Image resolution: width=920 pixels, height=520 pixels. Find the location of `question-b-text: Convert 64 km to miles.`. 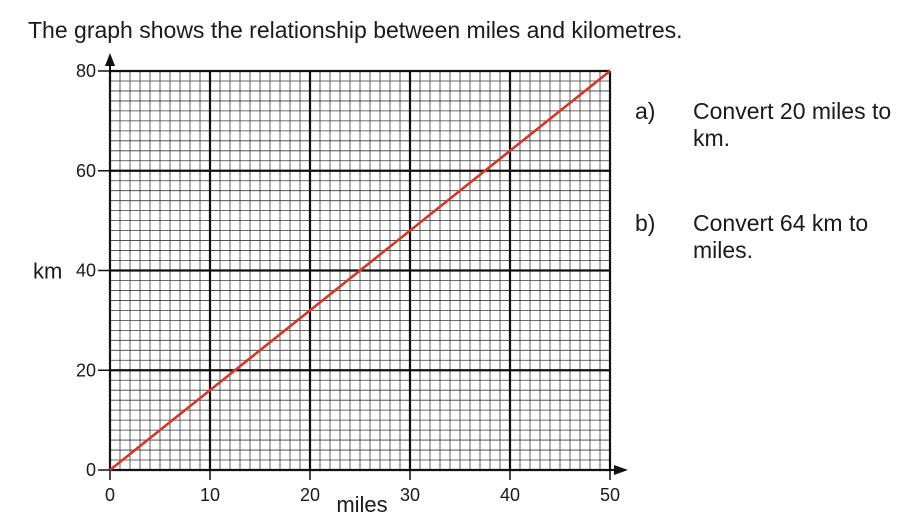

question-b-text: Convert 64 km to miles. is located at coordinates (781, 236).